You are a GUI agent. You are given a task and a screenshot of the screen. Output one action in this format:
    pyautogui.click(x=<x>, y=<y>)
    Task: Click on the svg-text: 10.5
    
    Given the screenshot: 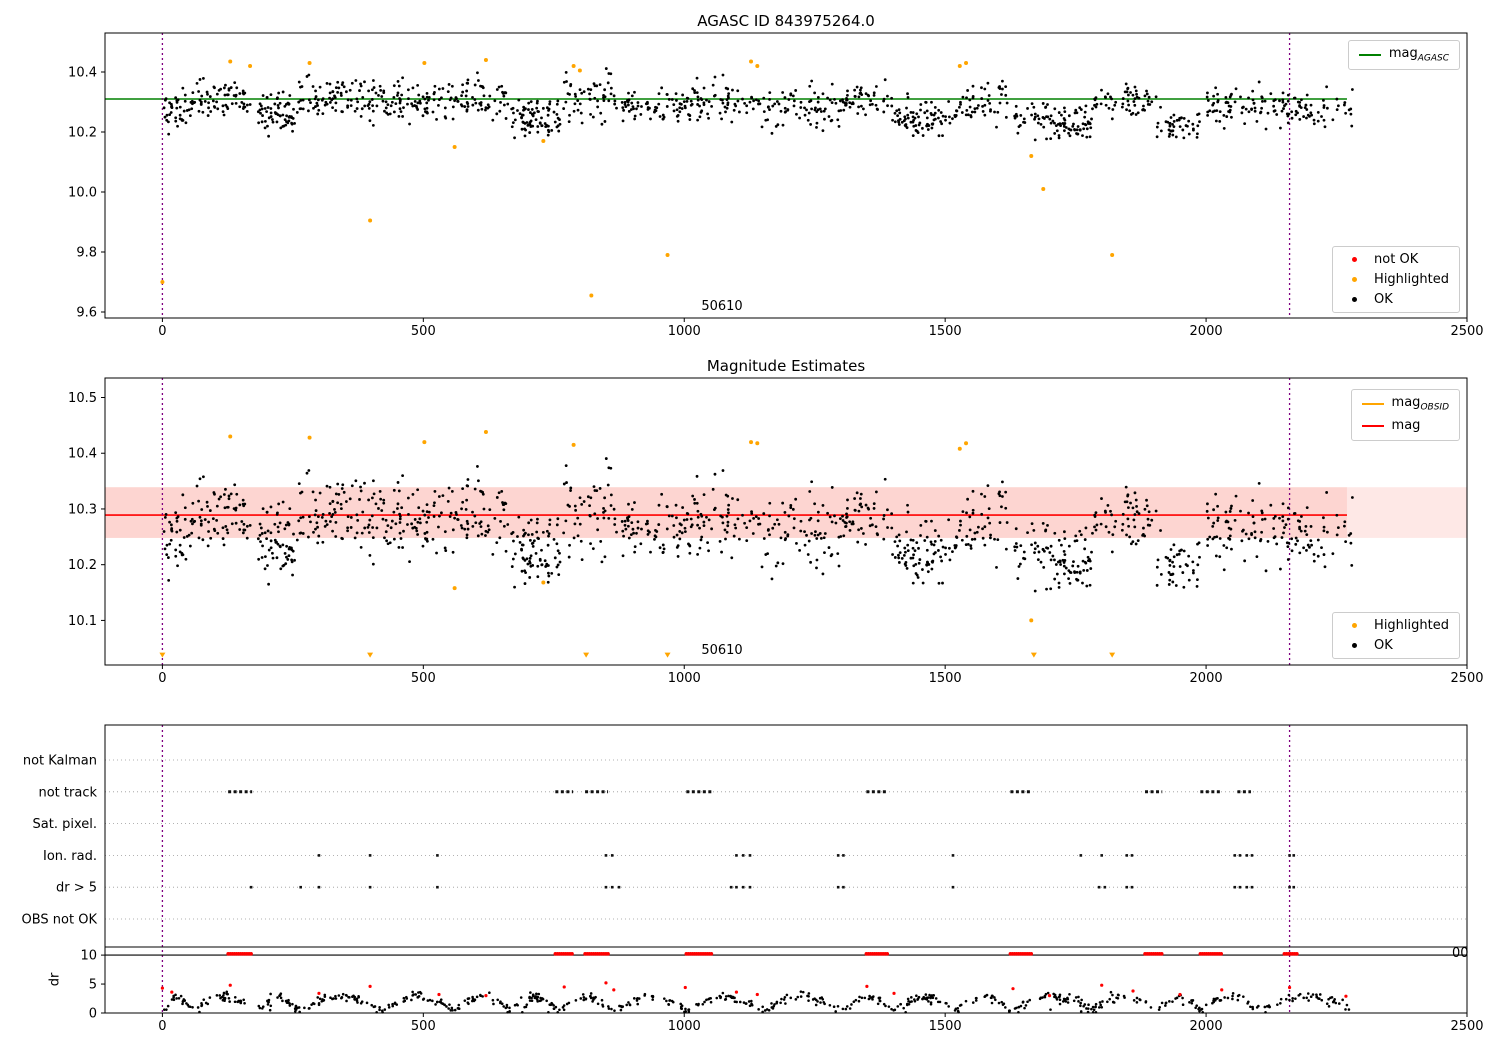 What is the action you would take?
    pyautogui.click(x=82, y=398)
    